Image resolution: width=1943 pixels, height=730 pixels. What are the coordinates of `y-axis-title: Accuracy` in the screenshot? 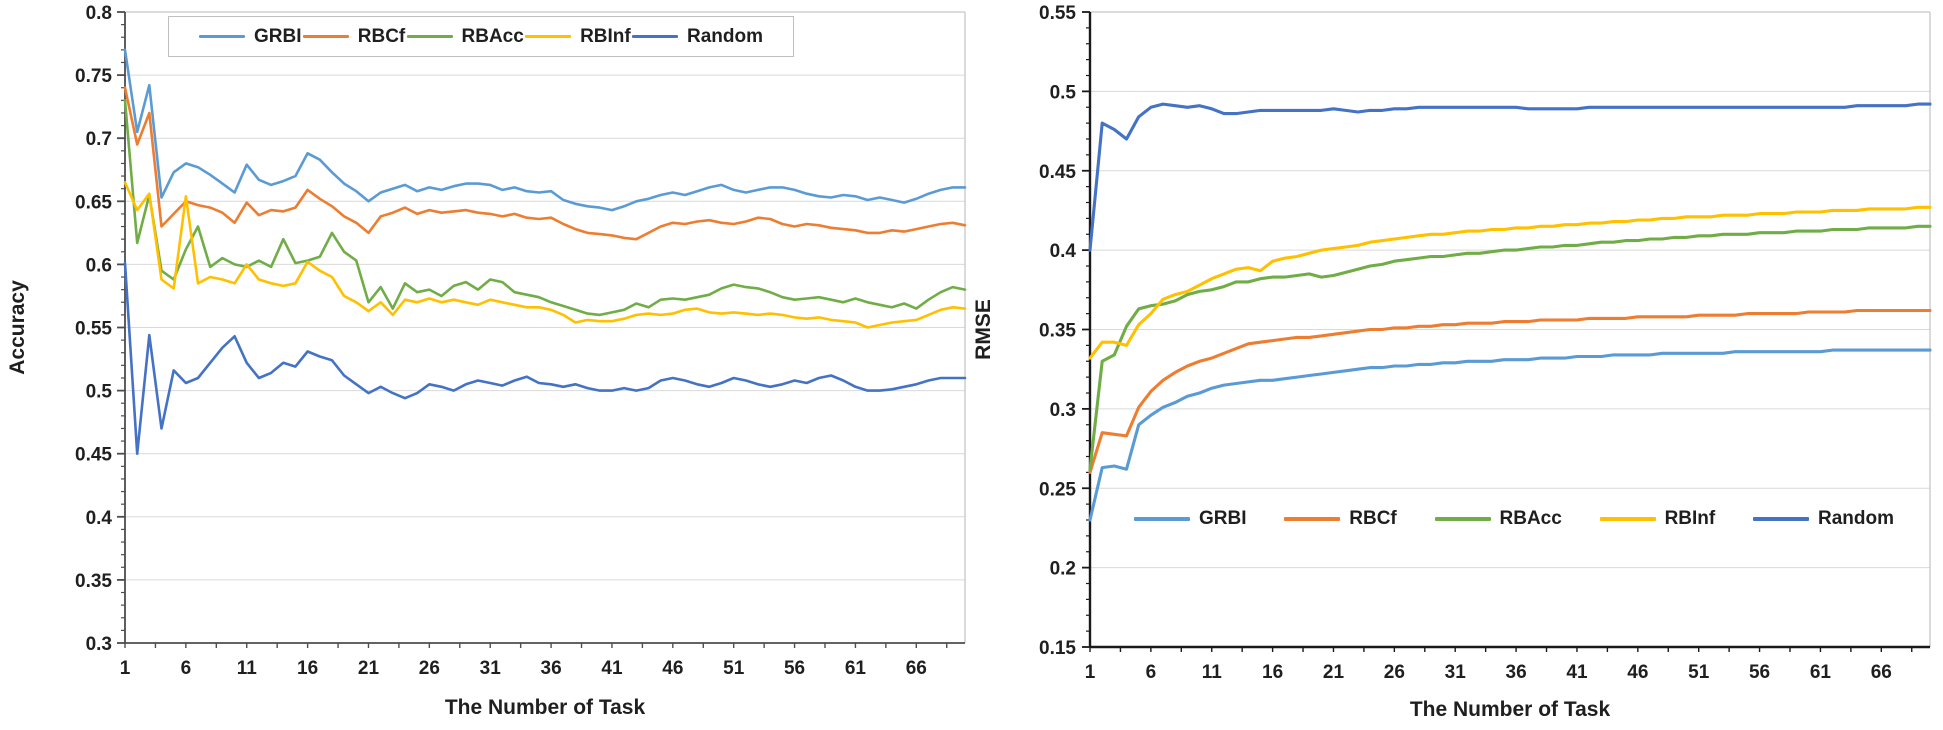 It's located at (17, 327).